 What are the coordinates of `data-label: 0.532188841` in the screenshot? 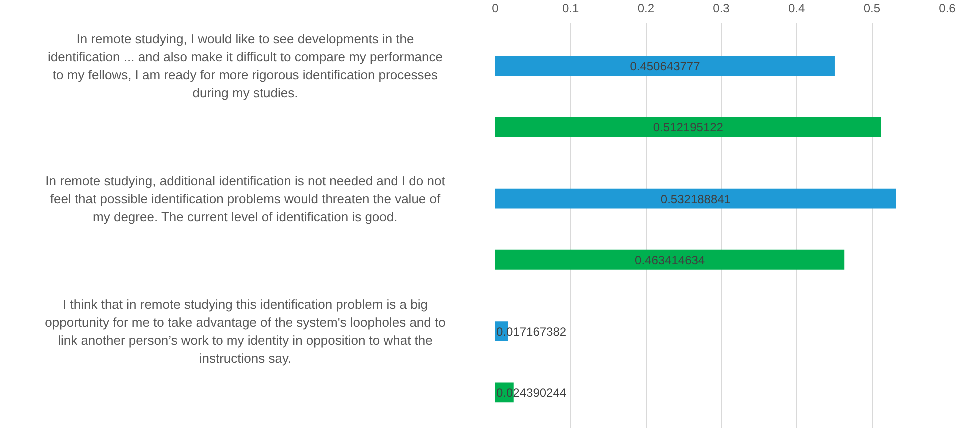 It's located at (696, 199).